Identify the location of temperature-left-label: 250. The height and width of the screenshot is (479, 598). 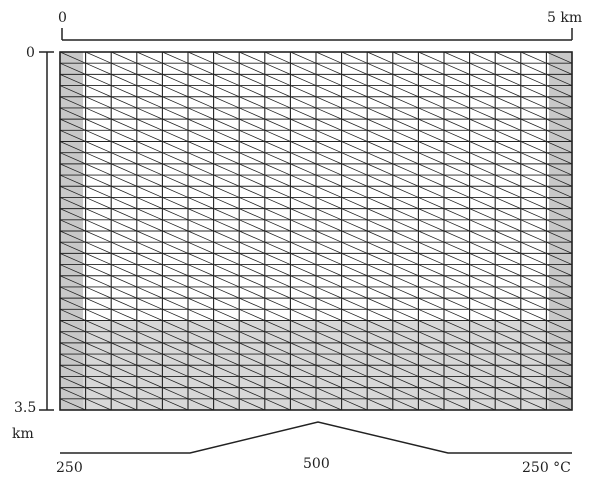
(69, 468).